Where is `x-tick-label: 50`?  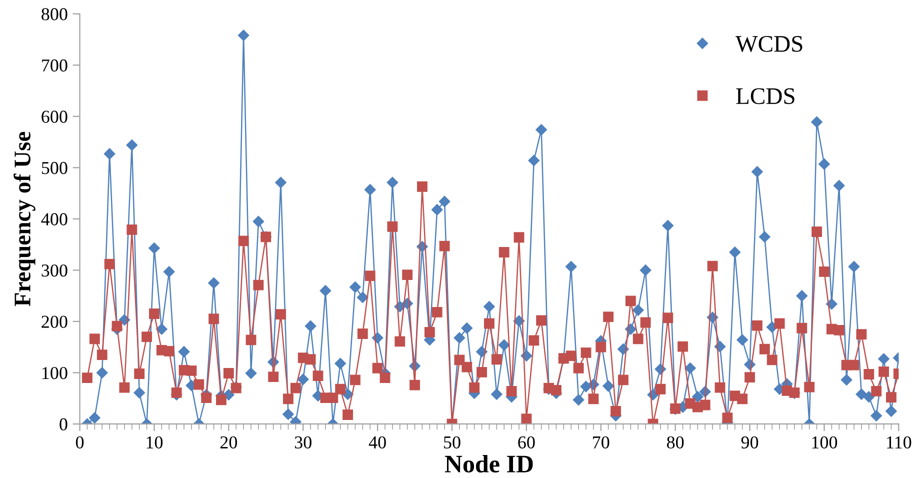 x-tick-label: 50 is located at coordinates (452, 442).